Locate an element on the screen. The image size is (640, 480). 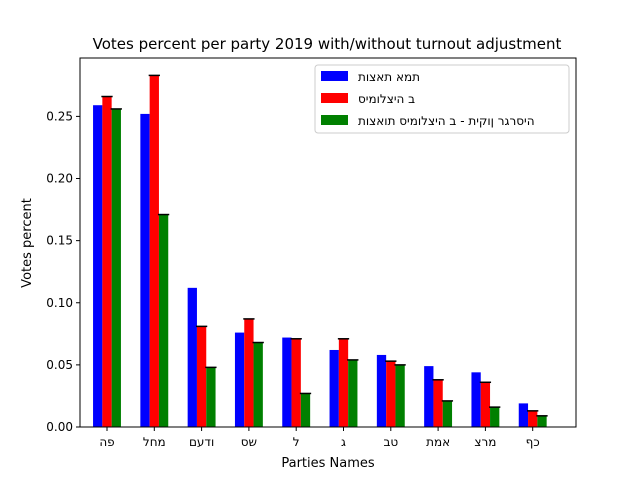
y-axis-label: Votes percent is located at coordinates (27, 243).